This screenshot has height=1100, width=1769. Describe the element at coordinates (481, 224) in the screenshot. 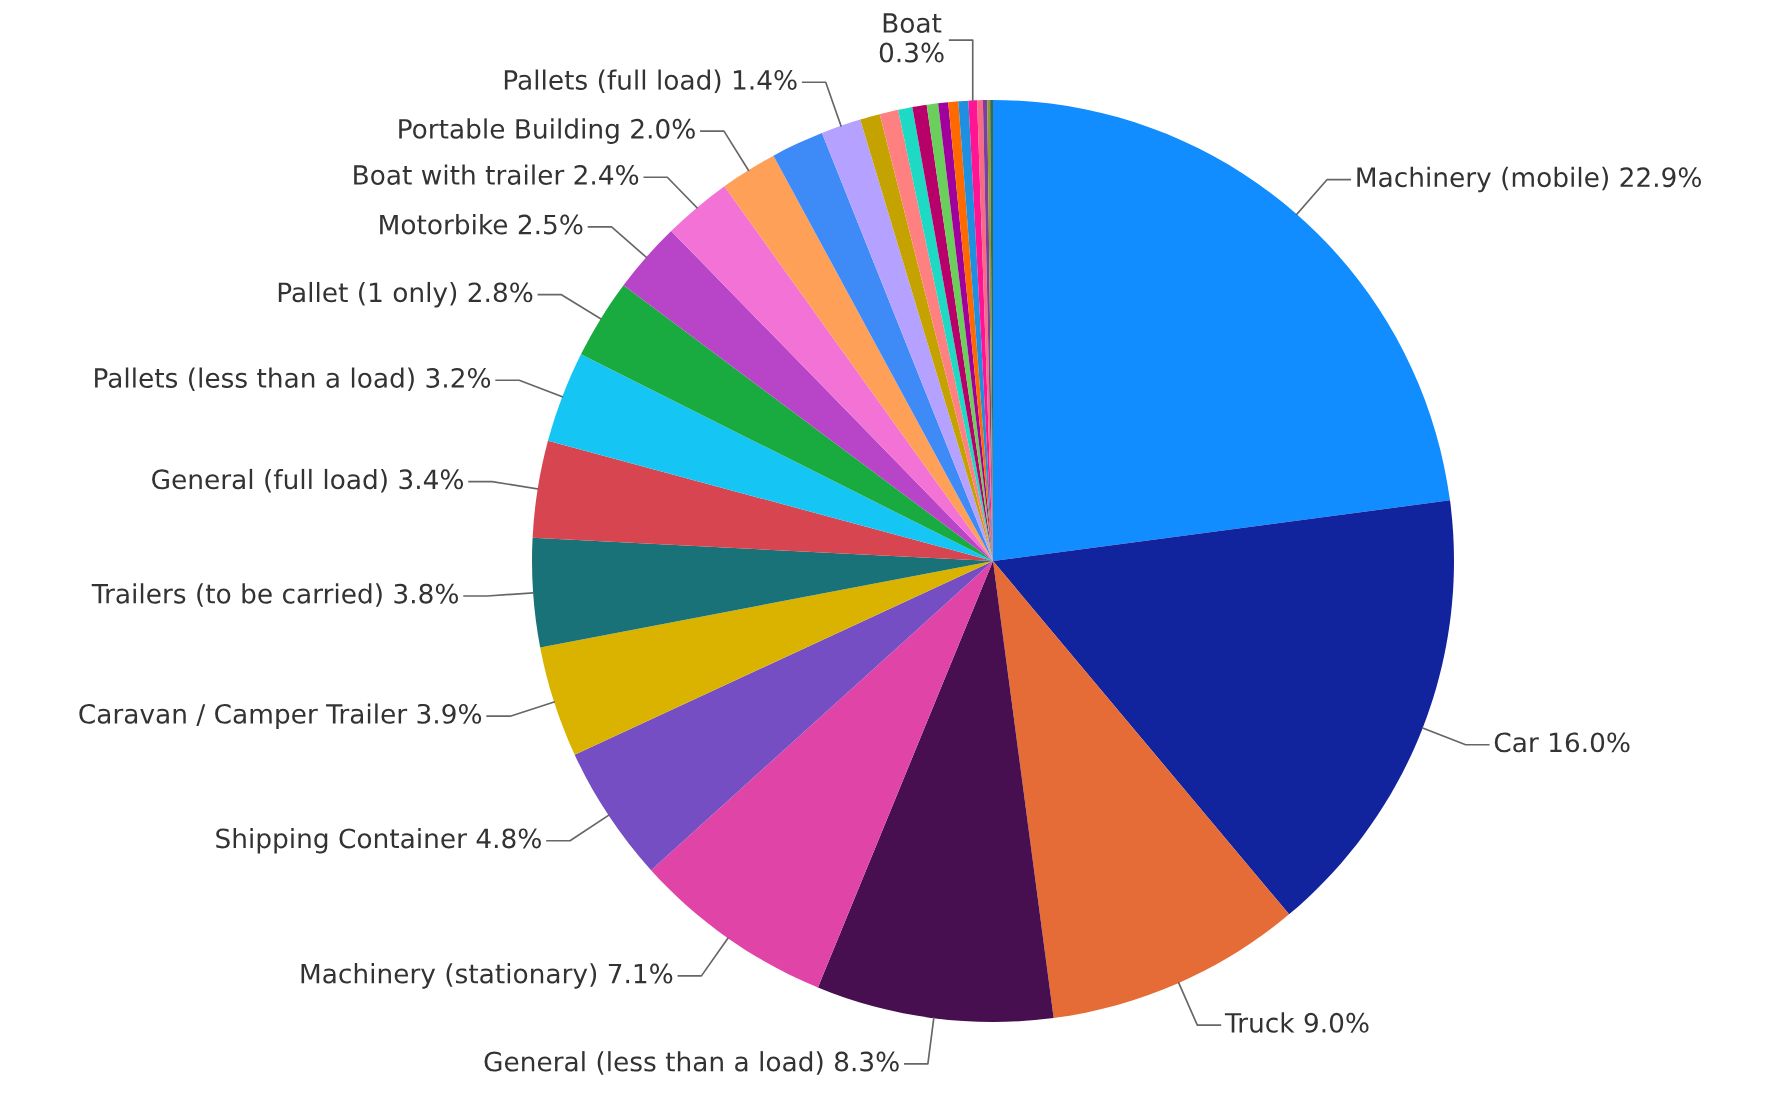

I see `slice-label: Motorbike 2.5%` at that location.